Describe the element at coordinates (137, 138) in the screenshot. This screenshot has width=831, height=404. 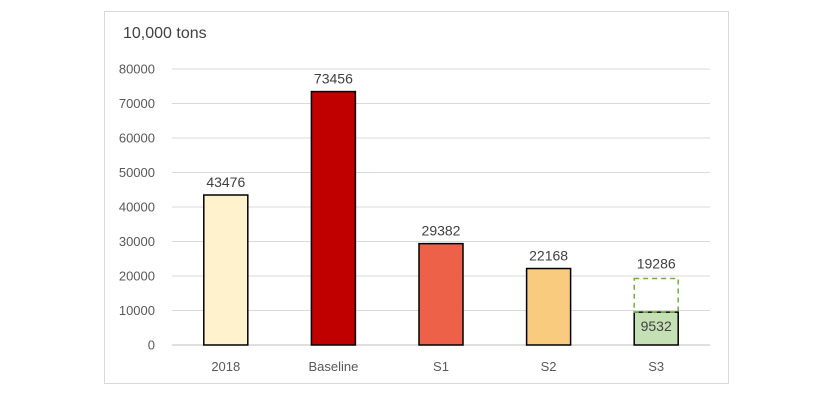
I see `y-tick-label: 60000` at that location.